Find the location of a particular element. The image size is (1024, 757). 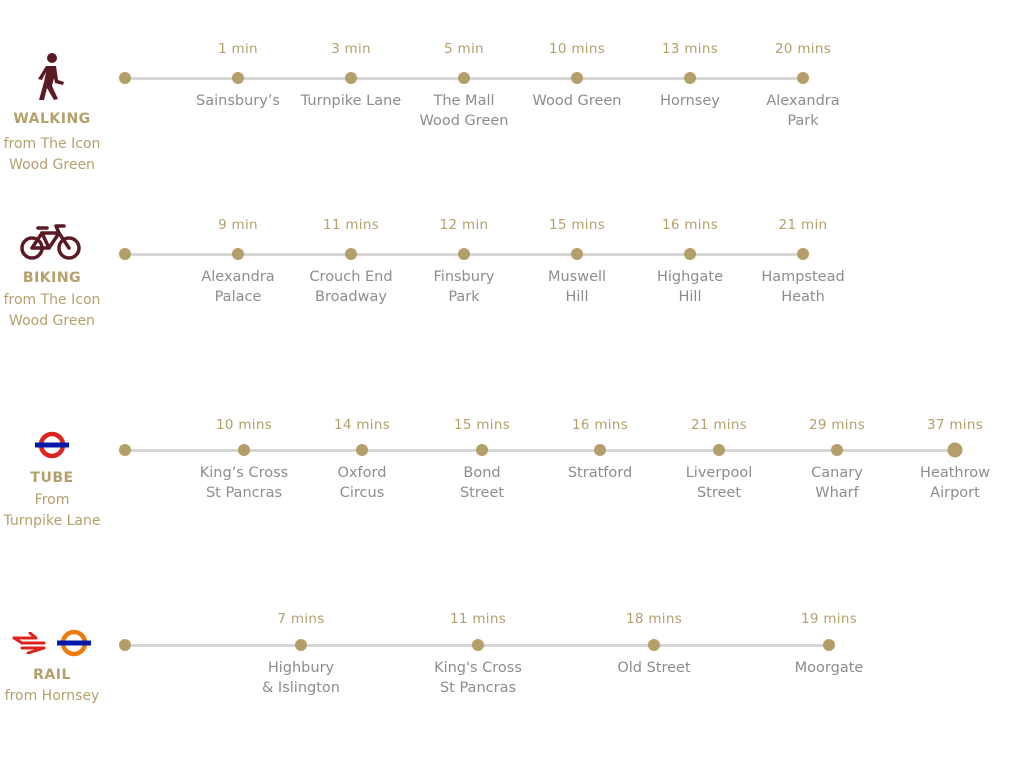

tube-track is located at coordinates (540, 450).